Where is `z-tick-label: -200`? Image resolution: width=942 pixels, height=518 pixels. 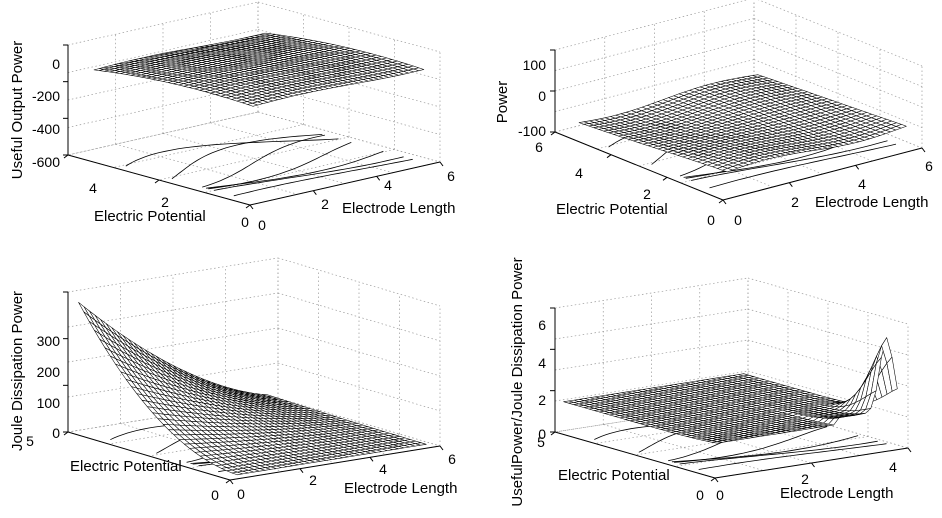
z-tick-label: -200 is located at coordinates (46, 96).